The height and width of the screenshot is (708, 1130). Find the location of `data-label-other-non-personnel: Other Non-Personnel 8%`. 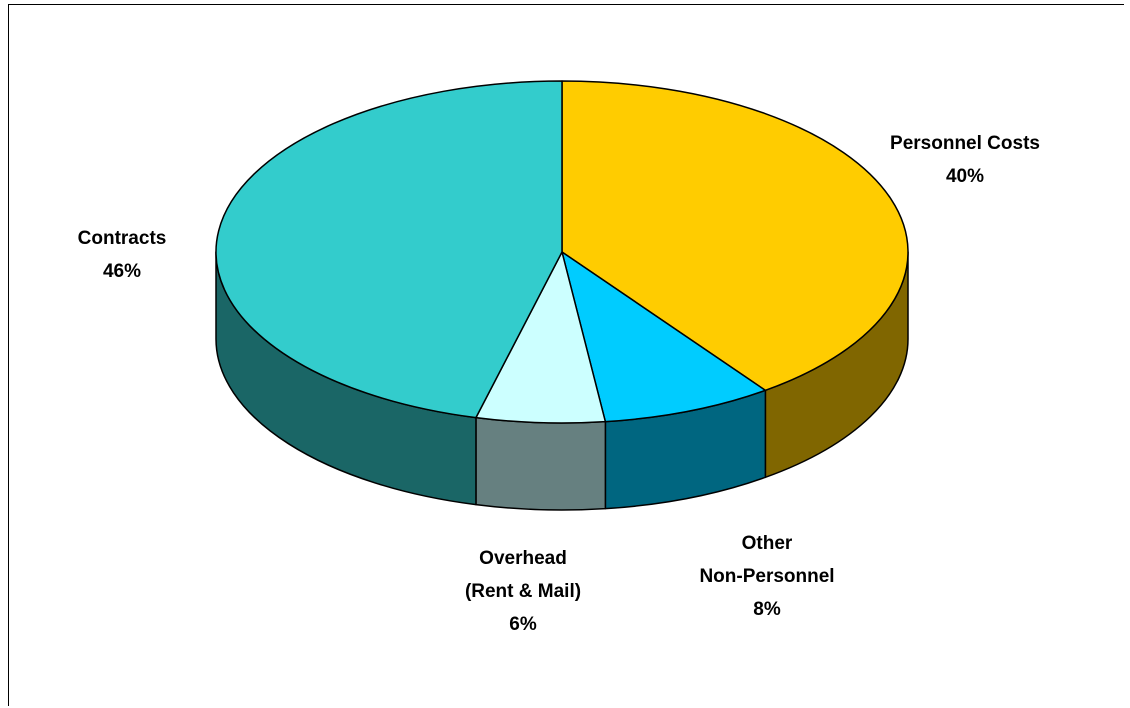

data-label-other-non-personnel: Other Non-Personnel 8% is located at coordinates (766, 576).